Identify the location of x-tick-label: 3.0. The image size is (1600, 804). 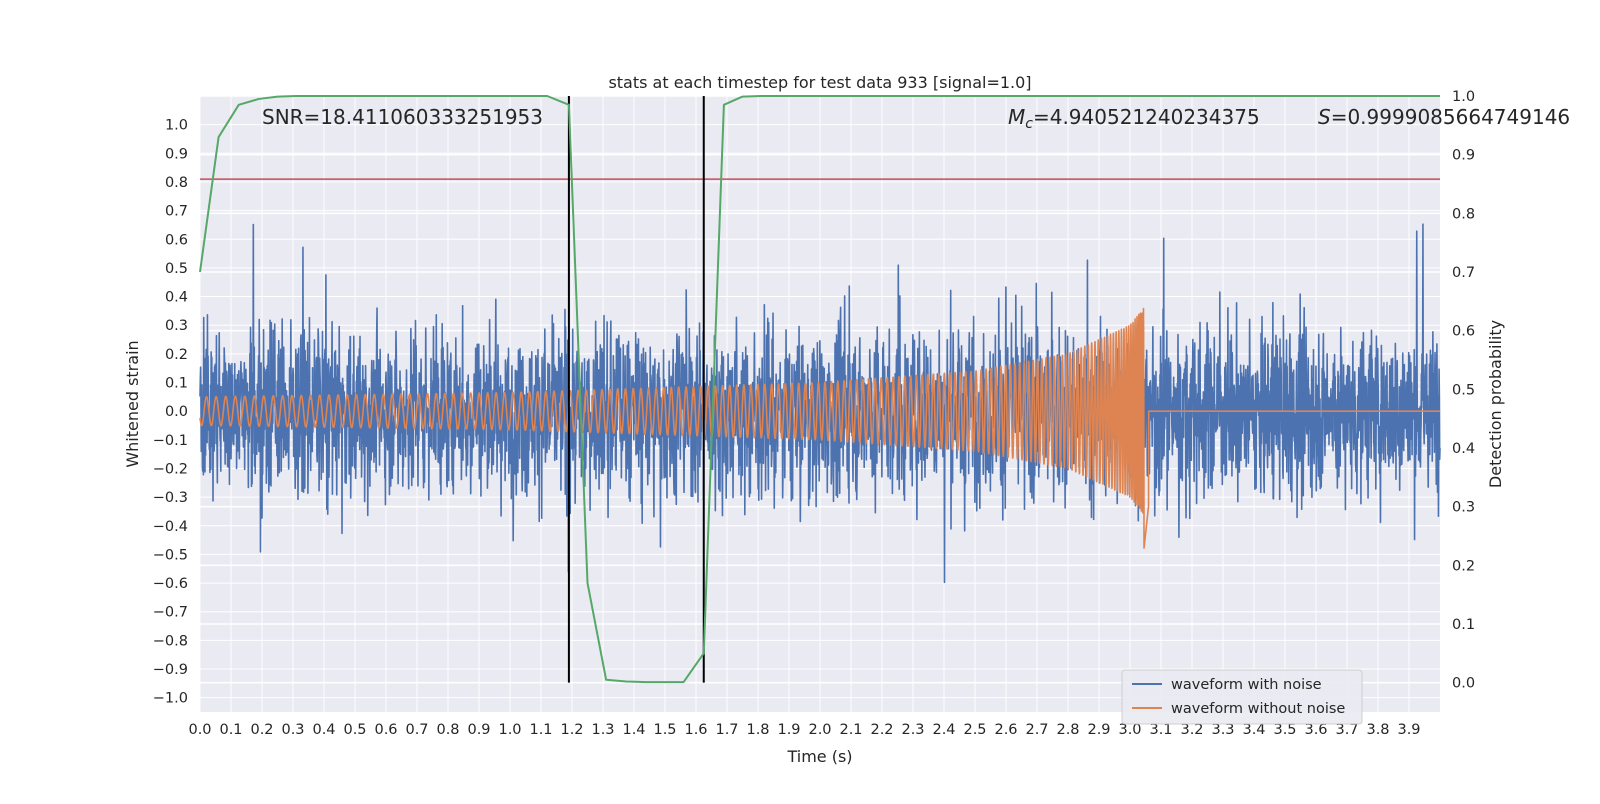
(1129, 730).